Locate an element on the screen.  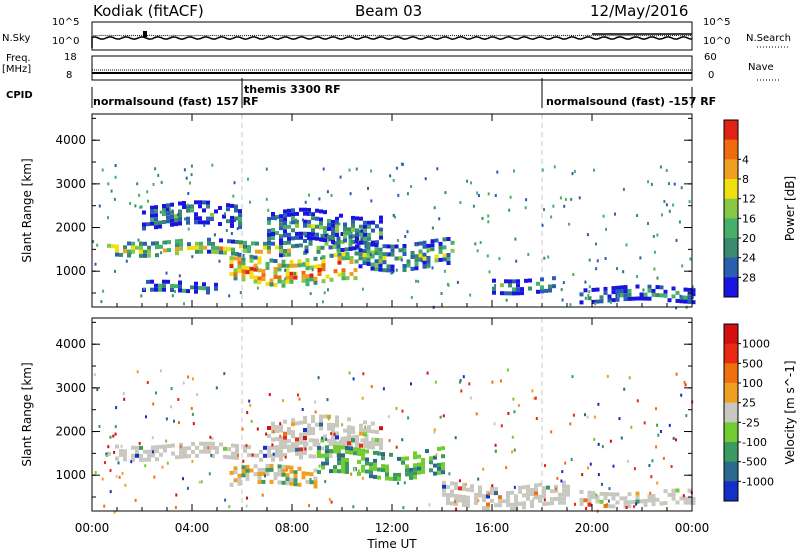
nsearch-tick-bottom: 10^0 is located at coordinates (717, 41).